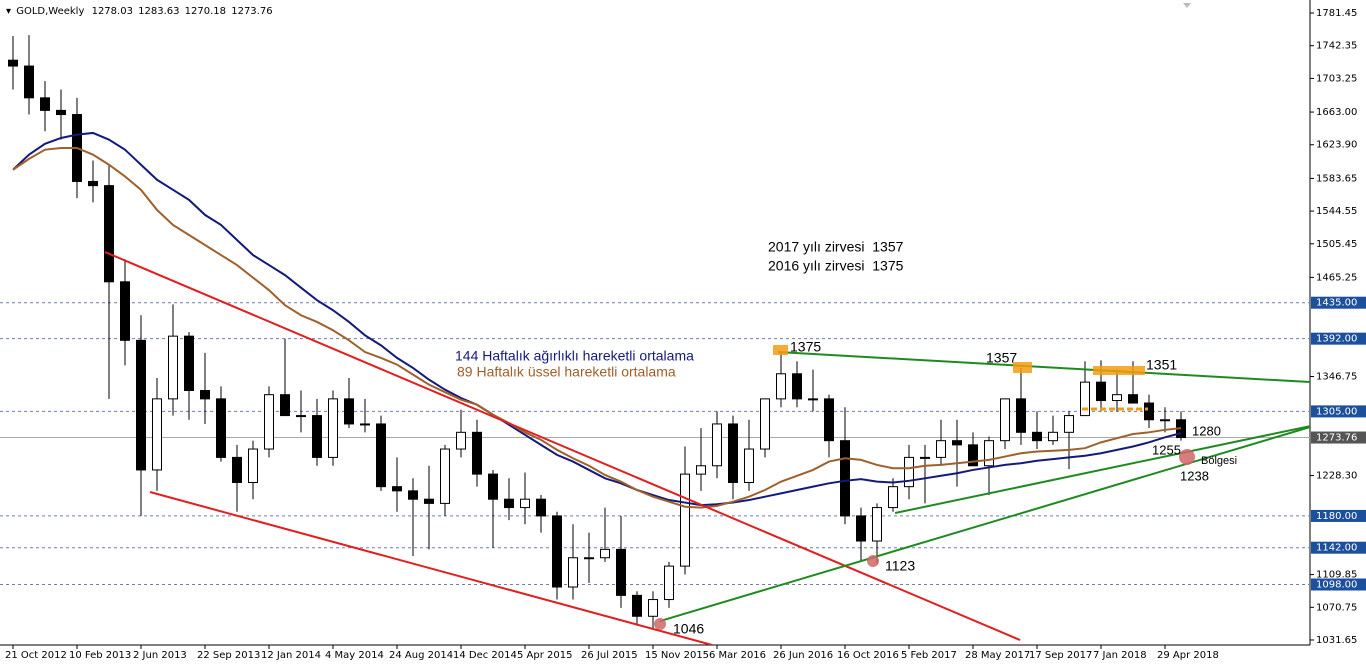 This screenshot has width=1366, height=665. I want to click on annotation: 1357, so click(1001, 358).